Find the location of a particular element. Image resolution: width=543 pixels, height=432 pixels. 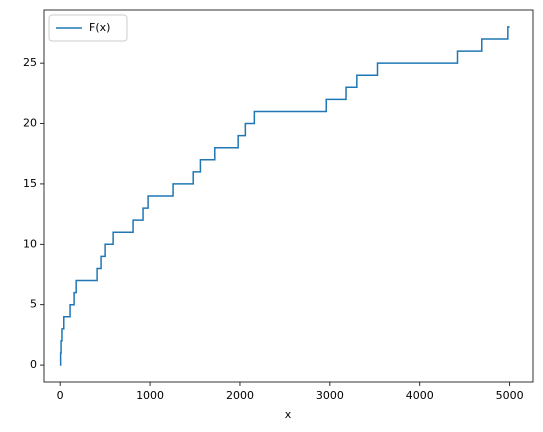

x-tick-label: 3000 is located at coordinates (330, 395).